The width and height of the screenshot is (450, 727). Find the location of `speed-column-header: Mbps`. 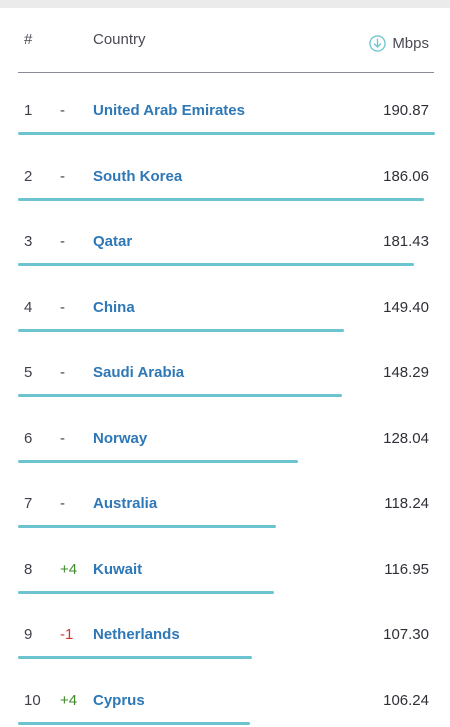

speed-column-header: Mbps is located at coordinates (399, 43).